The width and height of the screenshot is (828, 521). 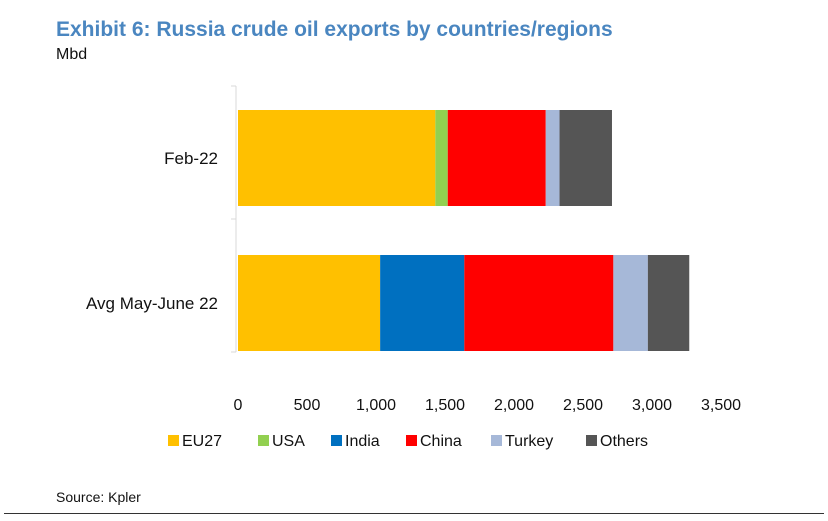 I want to click on unit-label: Mbd, so click(x=72, y=54).